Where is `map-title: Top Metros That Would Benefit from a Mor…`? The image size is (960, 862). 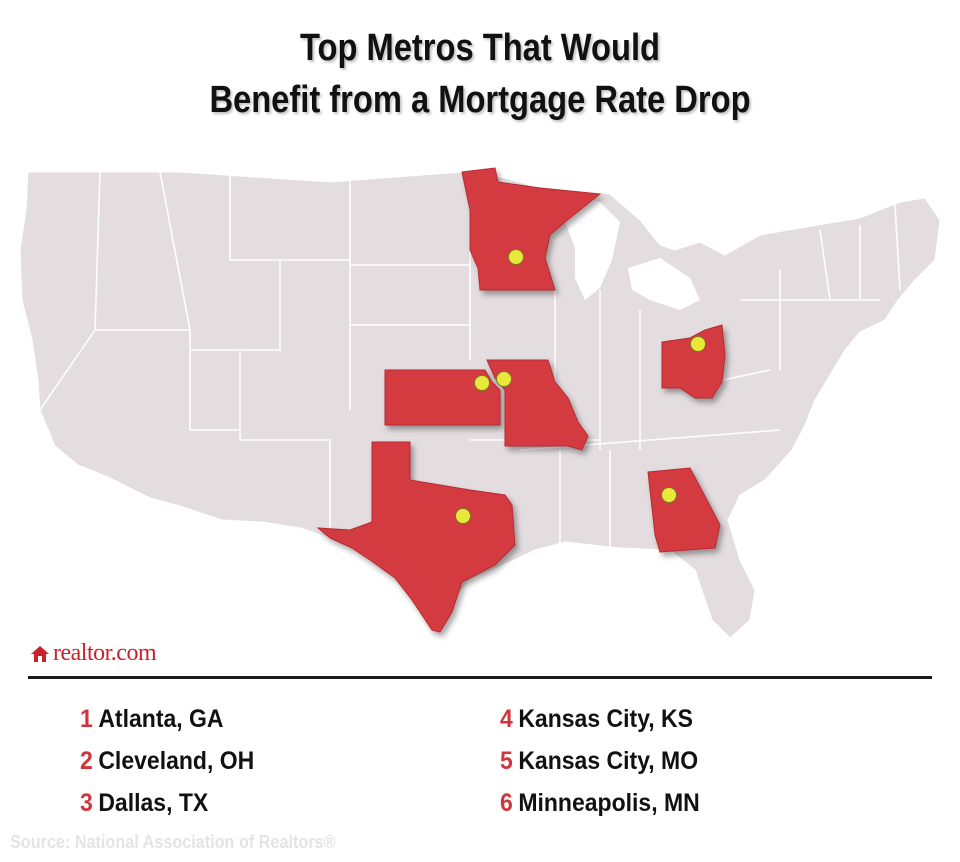
map-title: Top Metros That Would Benefit from a Mor… is located at coordinates (480, 74).